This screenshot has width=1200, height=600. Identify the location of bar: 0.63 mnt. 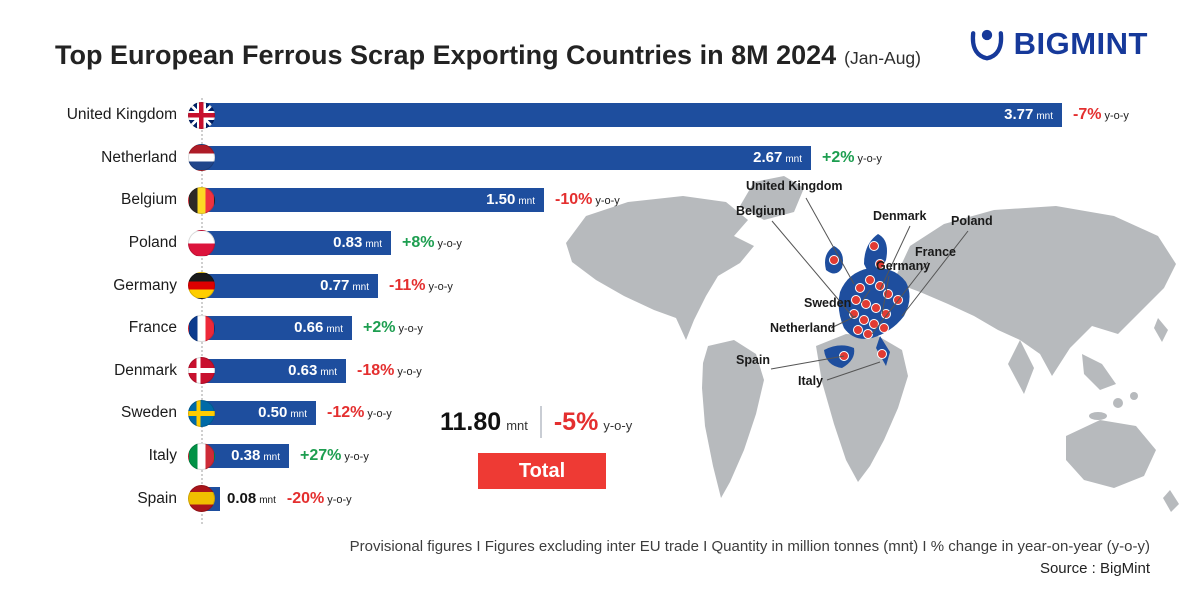
(274, 370).